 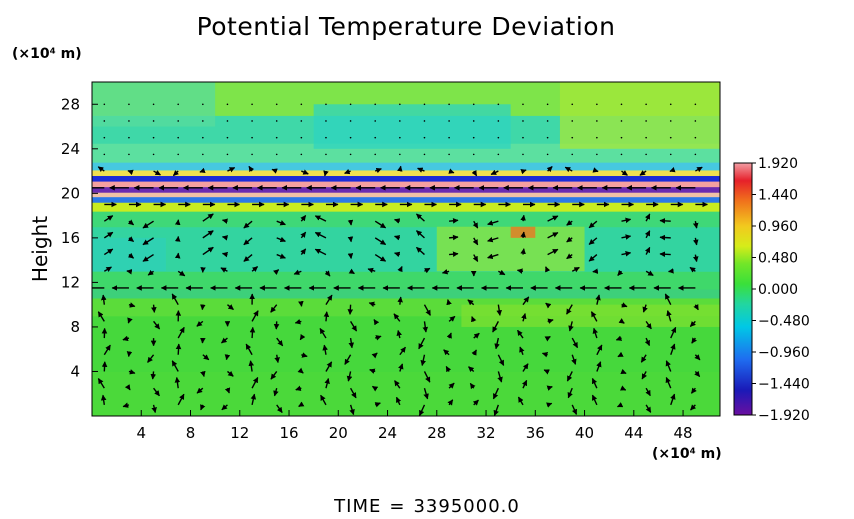 What do you see at coordinates (778, 164) in the screenshot?
I see `colorbar-label: 1.920` at bounding box center [778, 164].